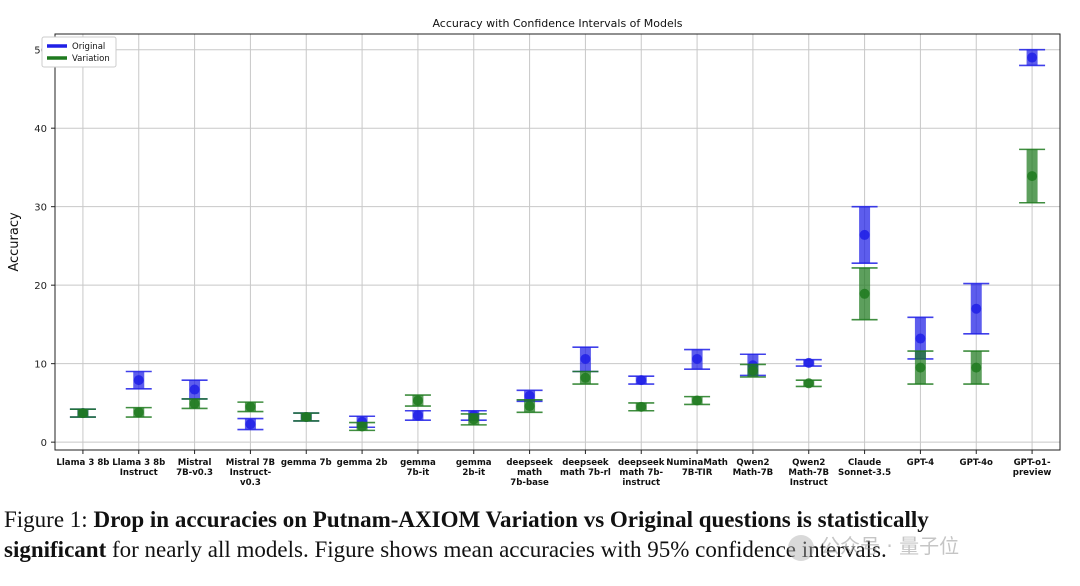 This screenshot has width=1080, height=586. I want to click on x-tick-label: GPT-4o, so click(976, 463).